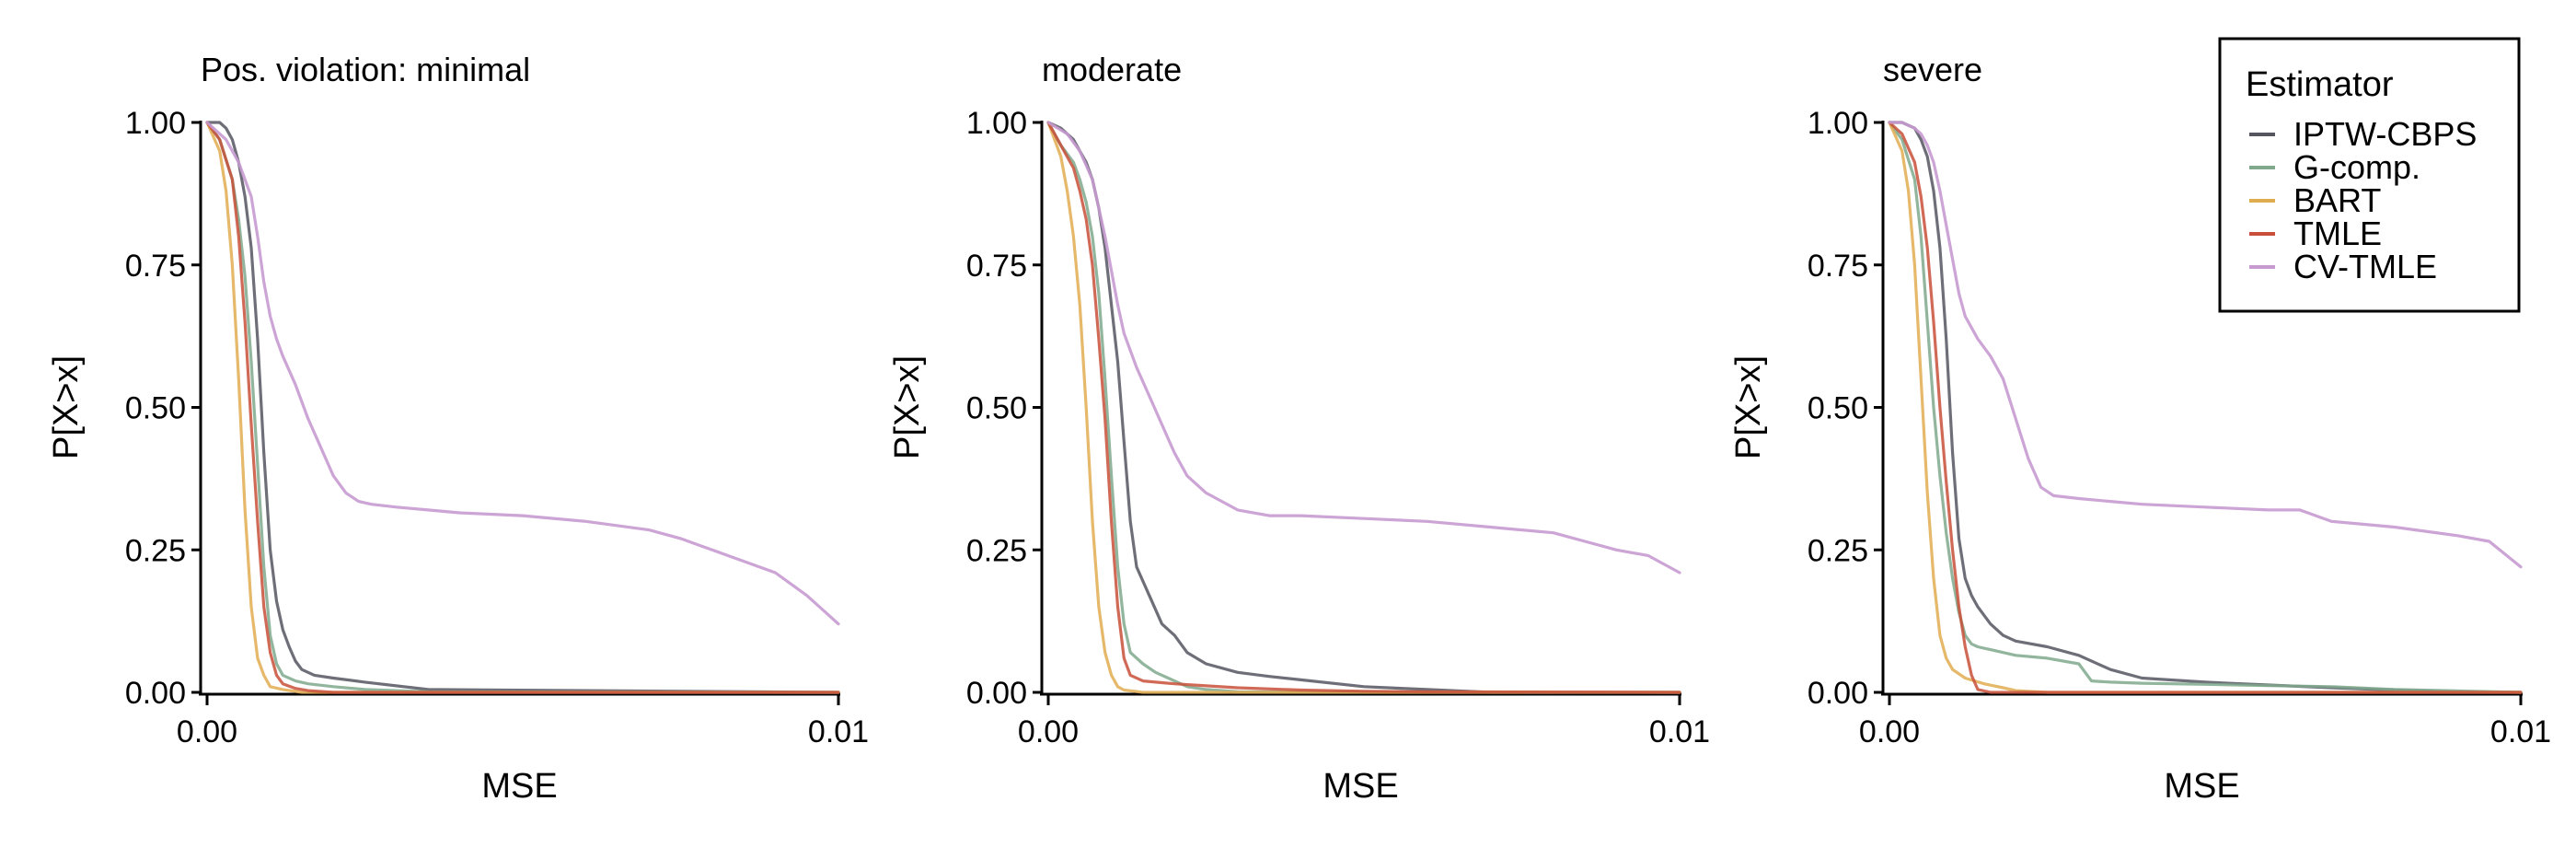 The height and width of the screenshot is (859, 2576). What do you see at coordinates (2337, 200) in the screenshot?
I see `legend-label-bart: BART` at bounding box center [2337, 200].